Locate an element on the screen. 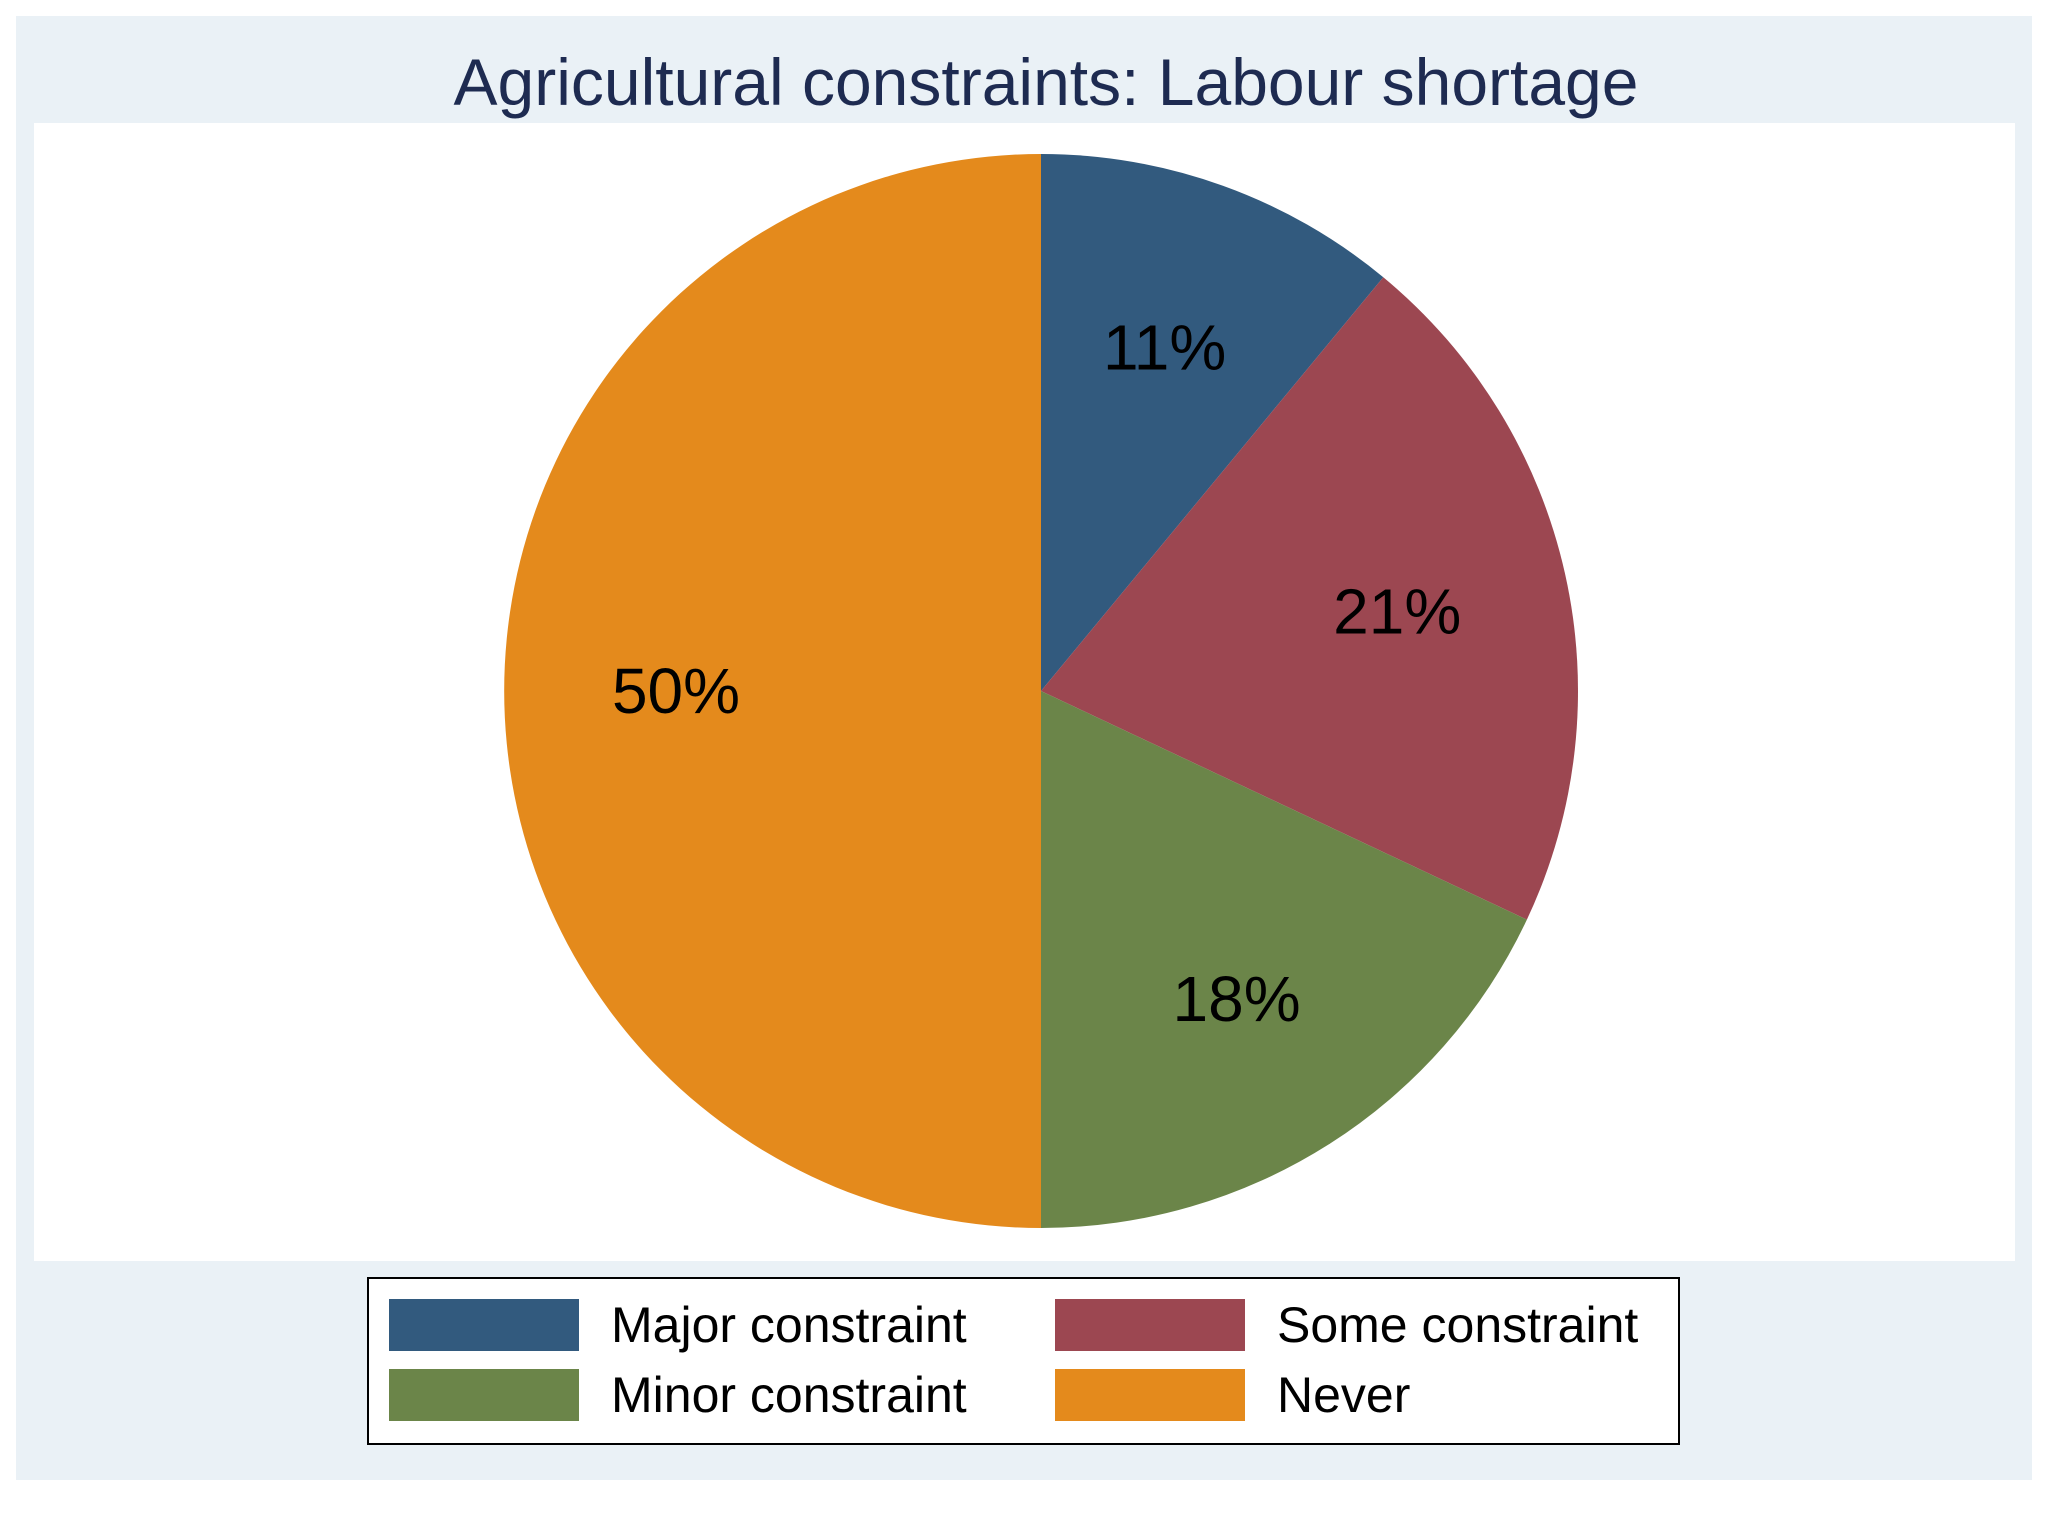 The width and height of the screenshot is (2048, 1536). pie-slice-label-minor-constraint: 18% is located at coordinates (1237, 999).